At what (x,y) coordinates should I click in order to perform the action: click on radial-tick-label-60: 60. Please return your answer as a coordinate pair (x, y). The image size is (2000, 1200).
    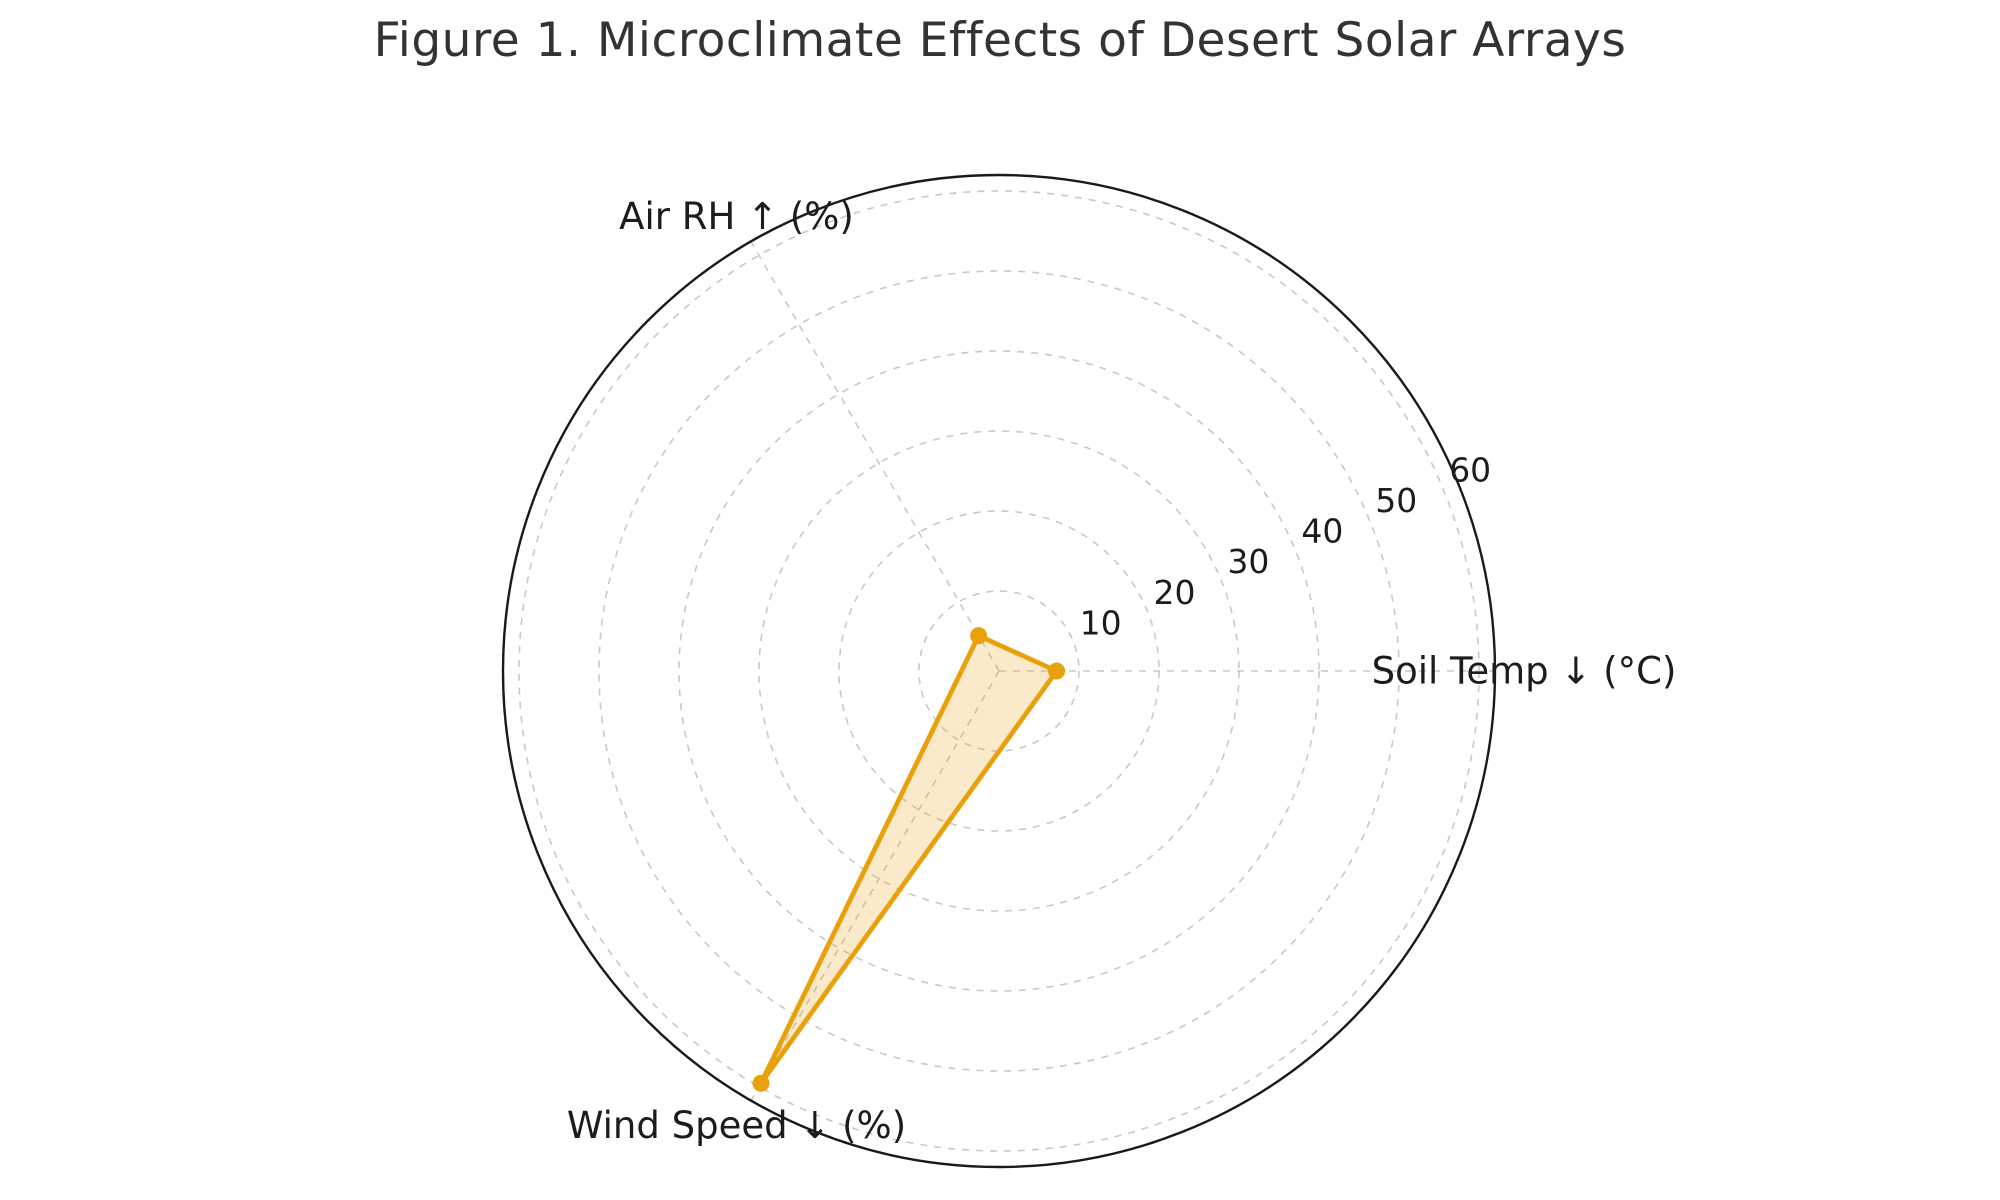
    Looking at the image, I should click on (1470, 469).